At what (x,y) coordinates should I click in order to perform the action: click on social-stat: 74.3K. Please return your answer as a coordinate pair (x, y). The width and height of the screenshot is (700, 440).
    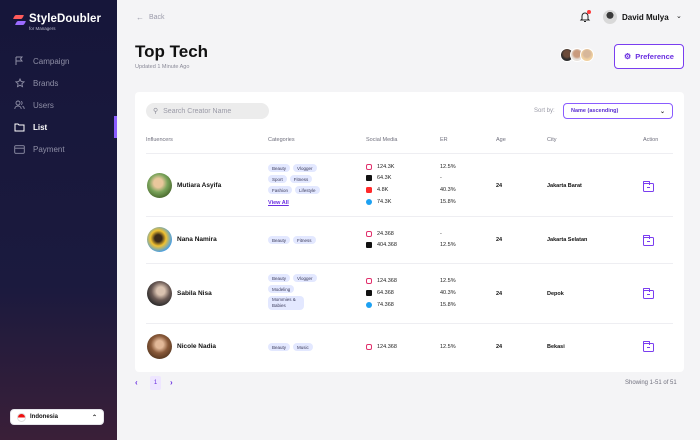
    Looking at the image, I should click on (378, 202).